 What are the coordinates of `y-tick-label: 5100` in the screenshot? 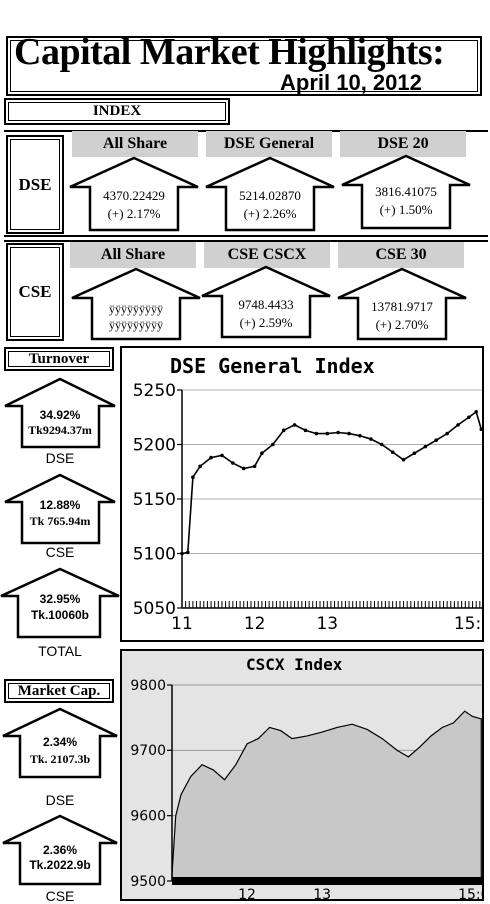 It's located at (154, 554).